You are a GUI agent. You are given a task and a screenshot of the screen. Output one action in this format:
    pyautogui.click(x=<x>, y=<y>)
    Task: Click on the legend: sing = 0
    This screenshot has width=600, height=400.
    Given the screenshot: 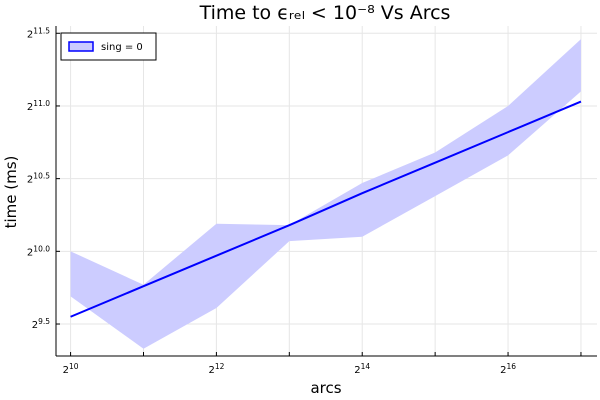 What is the action you would take?
    pyautogui.click(x=108, y=46)
    